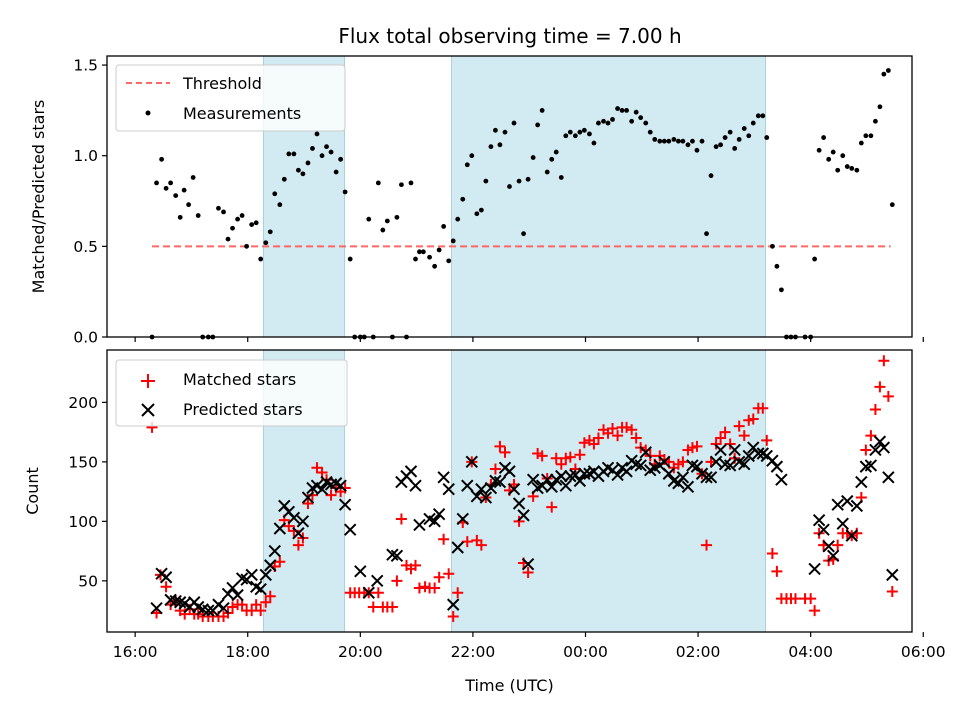 The image size is (960, 720). I want to click on top-ytick-label-1: 0.5, so click(85, 247).